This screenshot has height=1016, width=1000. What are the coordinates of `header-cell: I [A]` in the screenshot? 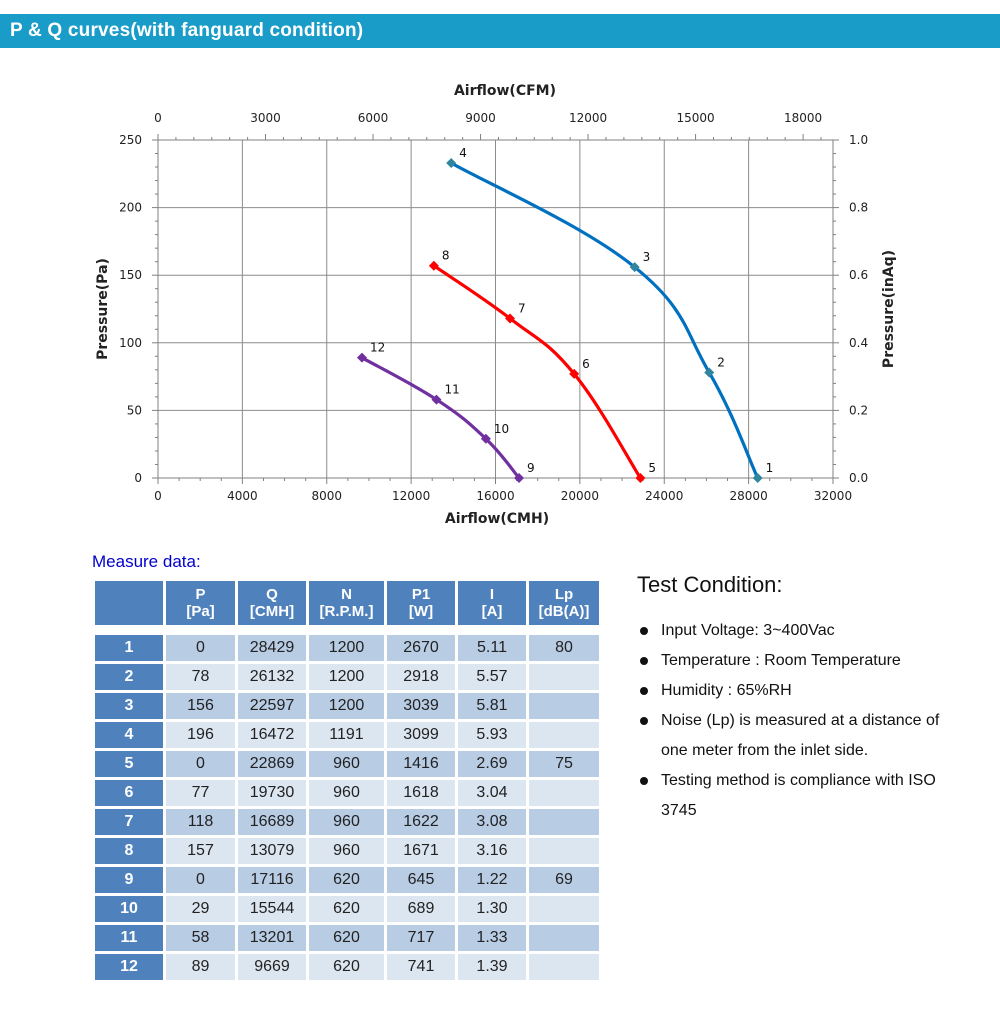 It's located at (492, 603).